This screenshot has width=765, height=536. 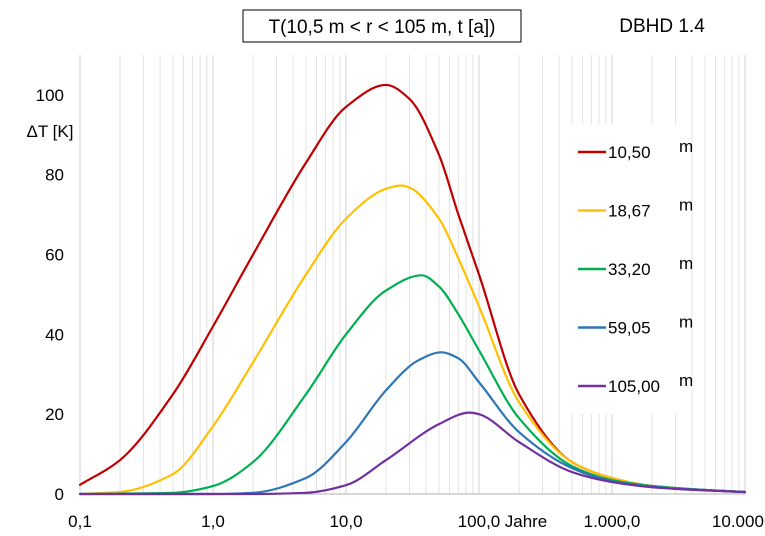 I want to click on x-tick-label: 0,1, so click(x=80, y=521).